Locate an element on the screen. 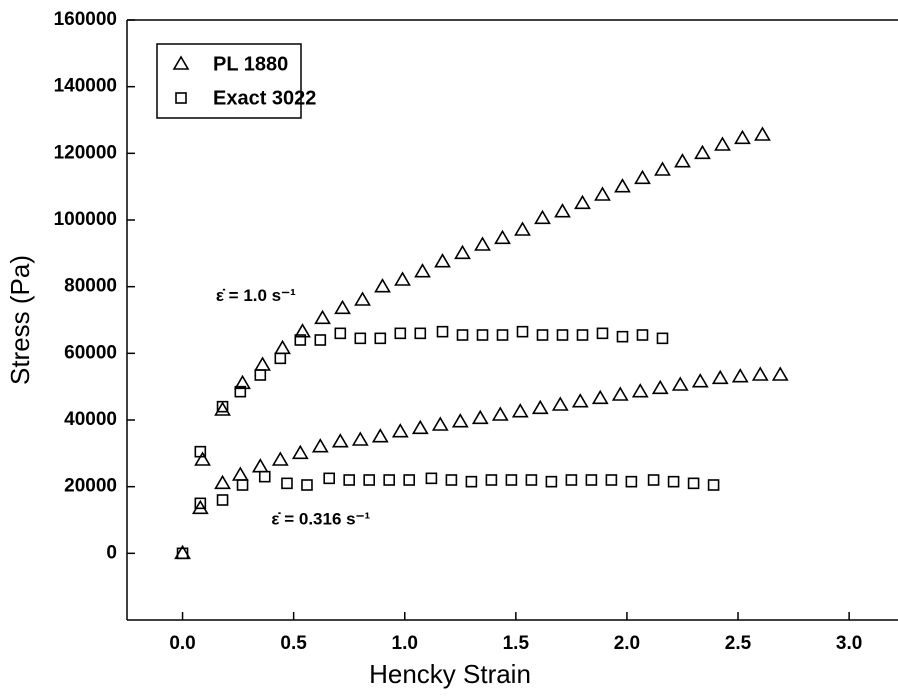 This screenshot has width=898, height=699. x-tick-label: 3.0 is located at coordinates (849, 643).